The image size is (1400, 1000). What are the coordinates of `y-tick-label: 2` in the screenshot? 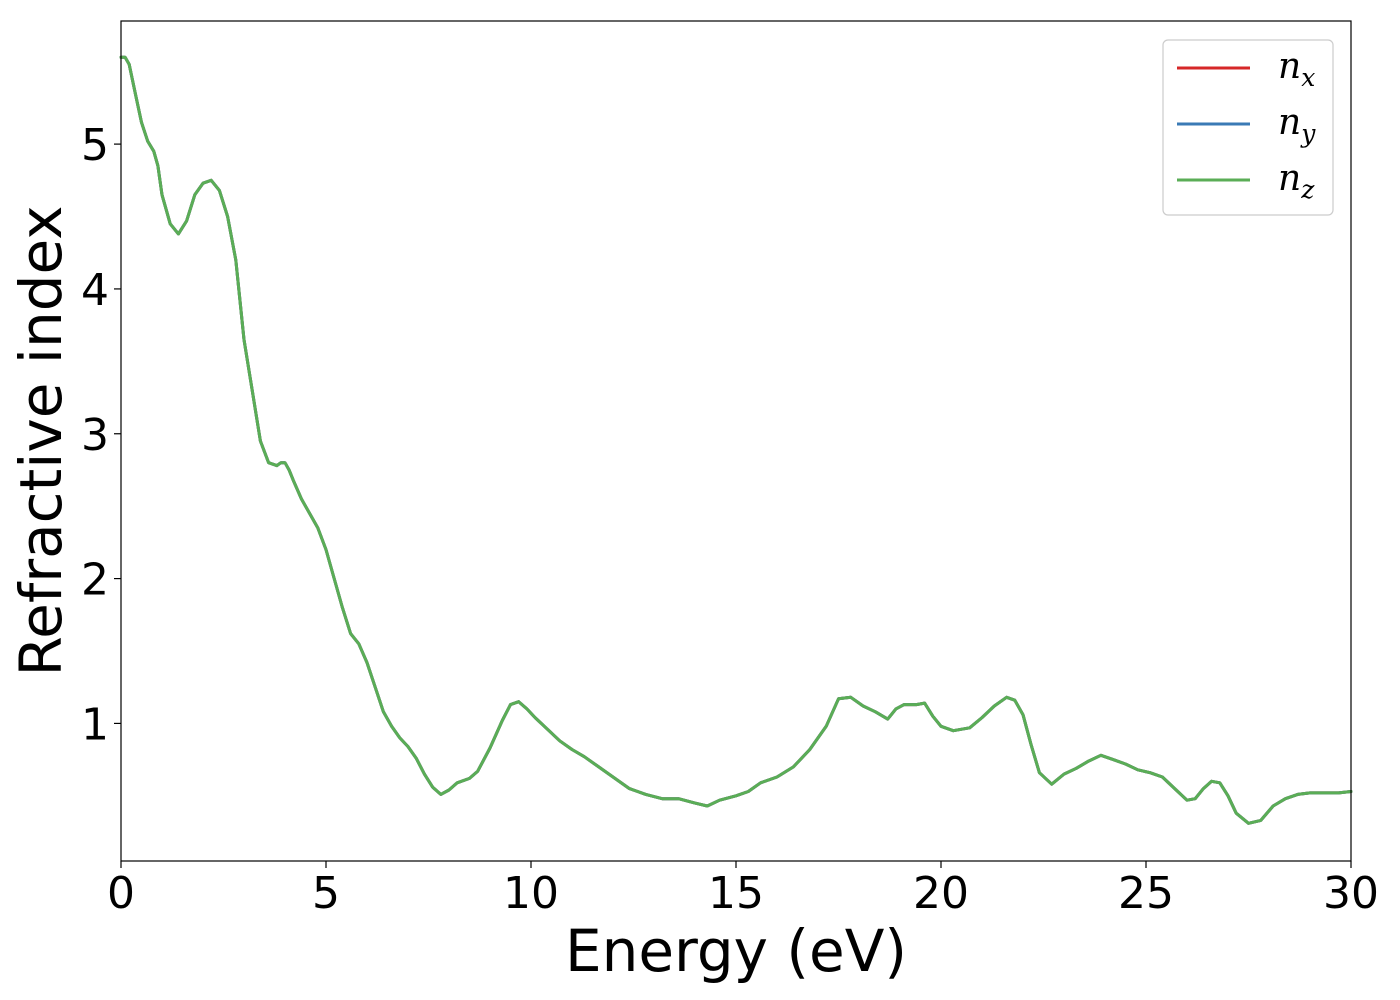 It's located at (95, 580).